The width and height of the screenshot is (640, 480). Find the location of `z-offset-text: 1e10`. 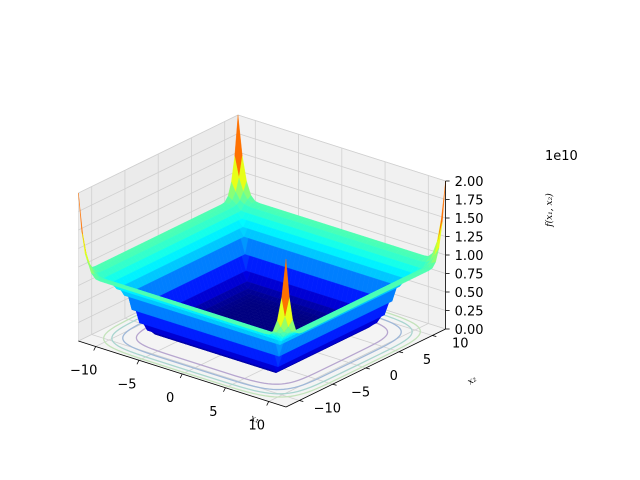

z-offset-text: 1e10 is located at coordinates (561, 156).